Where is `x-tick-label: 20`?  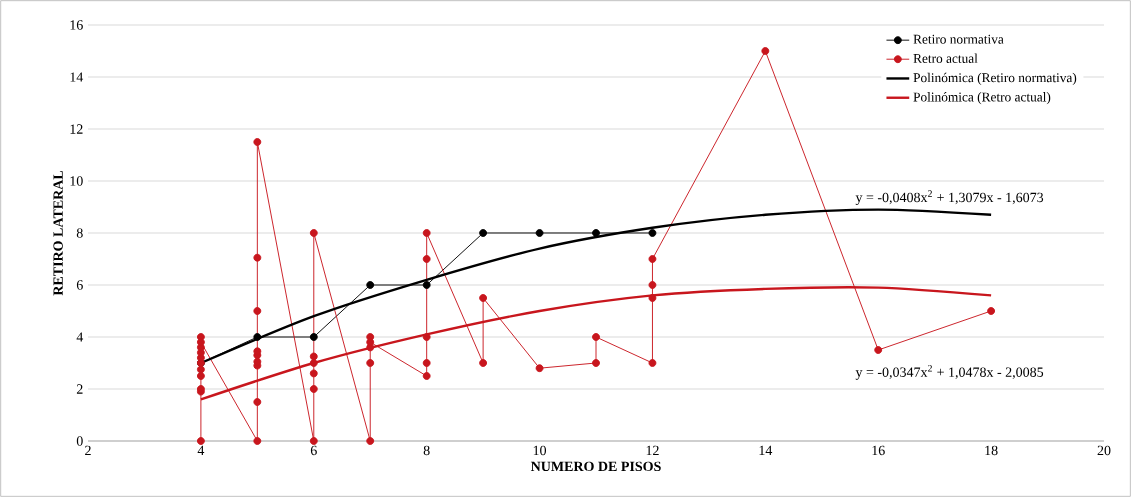
x-tick-label: 20 is located at coordinates (1104, 450).